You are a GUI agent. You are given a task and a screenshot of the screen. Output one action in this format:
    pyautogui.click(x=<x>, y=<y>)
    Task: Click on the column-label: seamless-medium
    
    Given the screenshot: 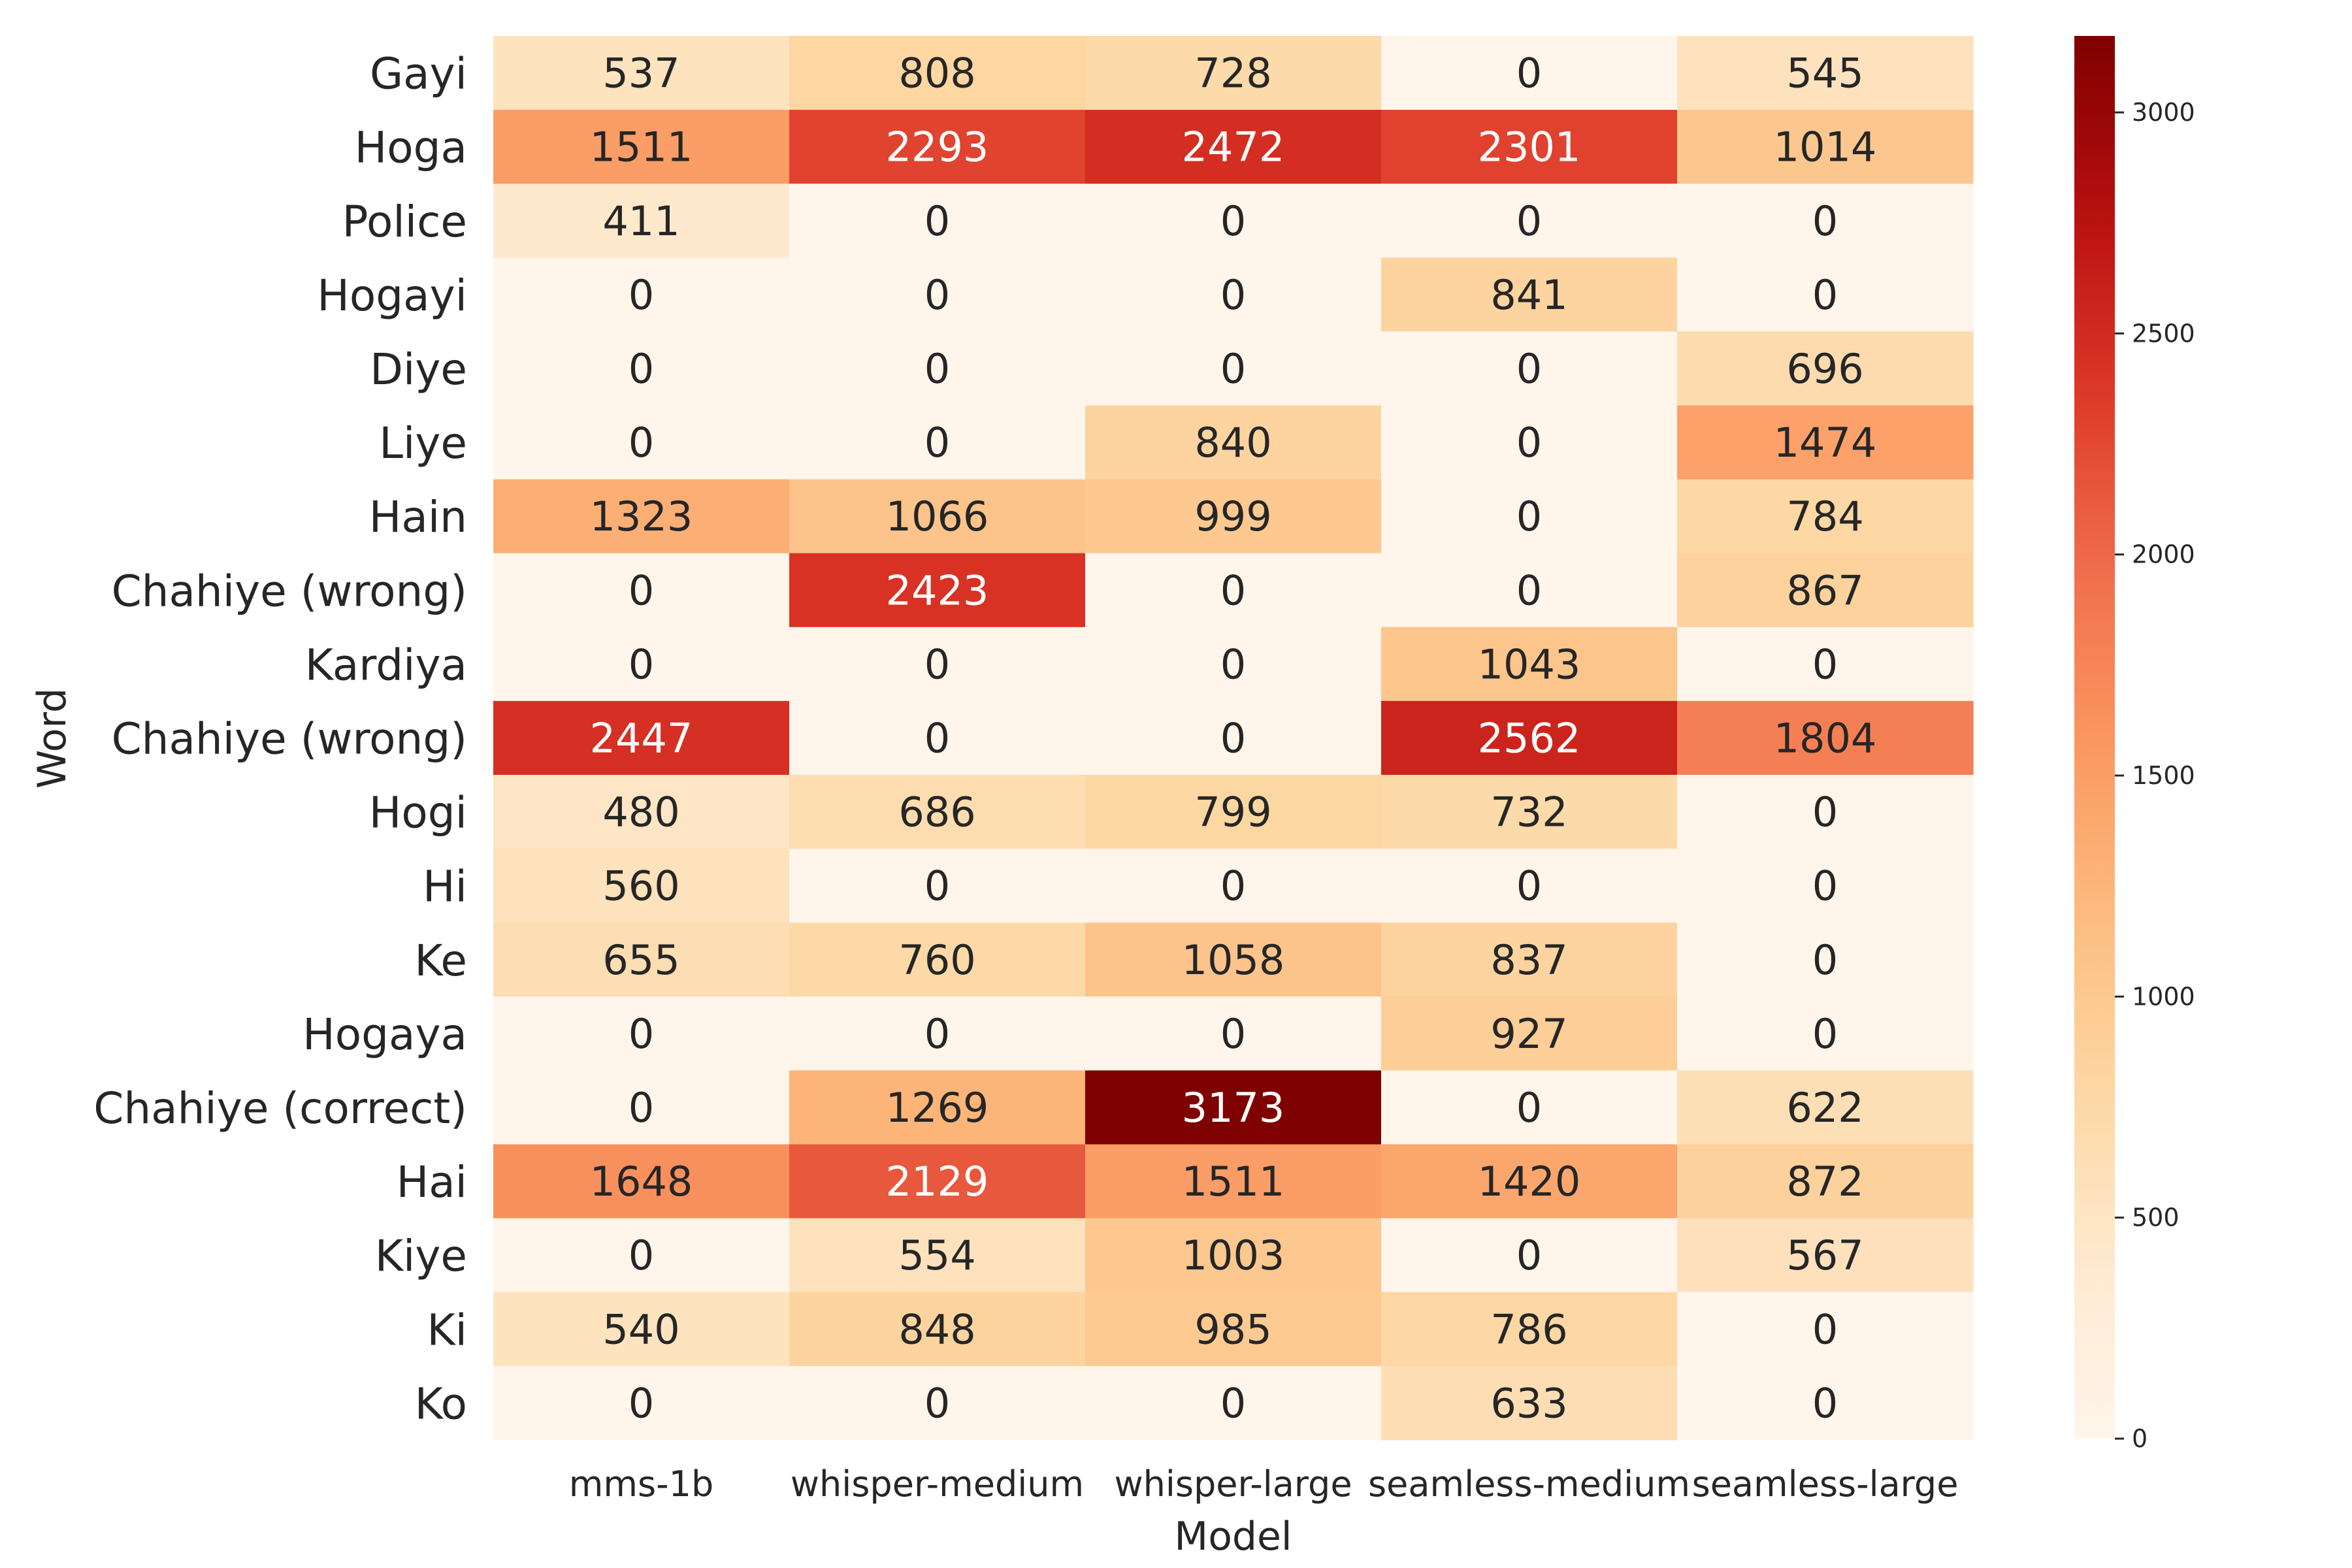 What is the action you would take?
    pyautogui.click(x=1529, y=1484)
    